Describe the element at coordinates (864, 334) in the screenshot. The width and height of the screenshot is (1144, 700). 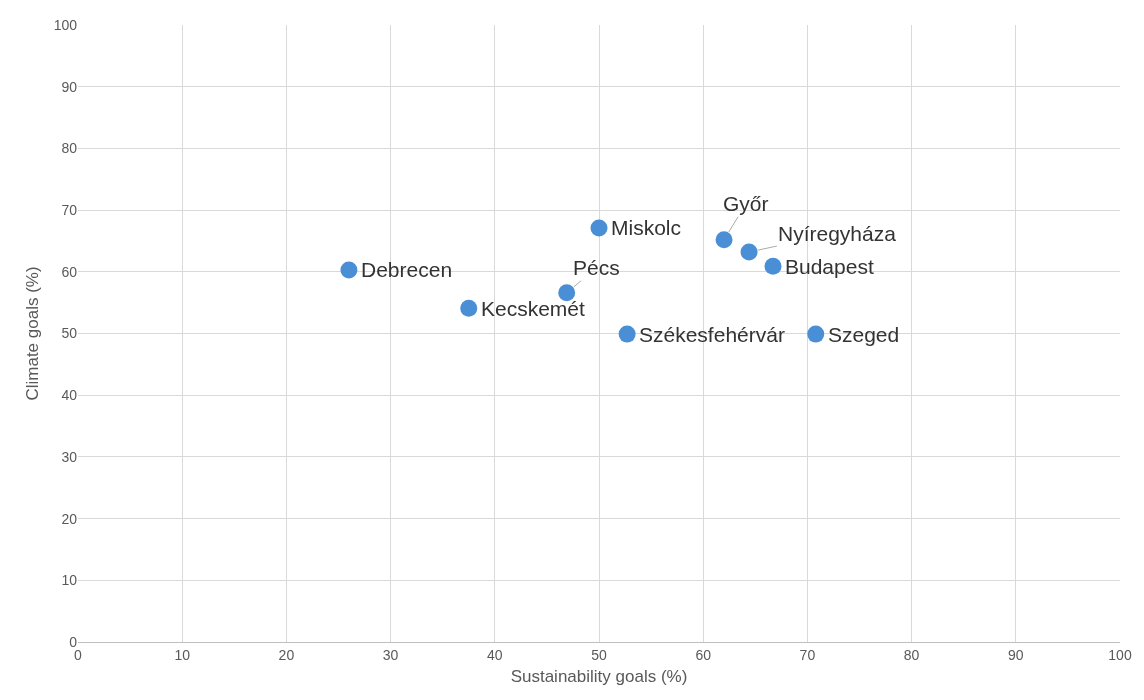
I see `annotation: Szeged` at that location.